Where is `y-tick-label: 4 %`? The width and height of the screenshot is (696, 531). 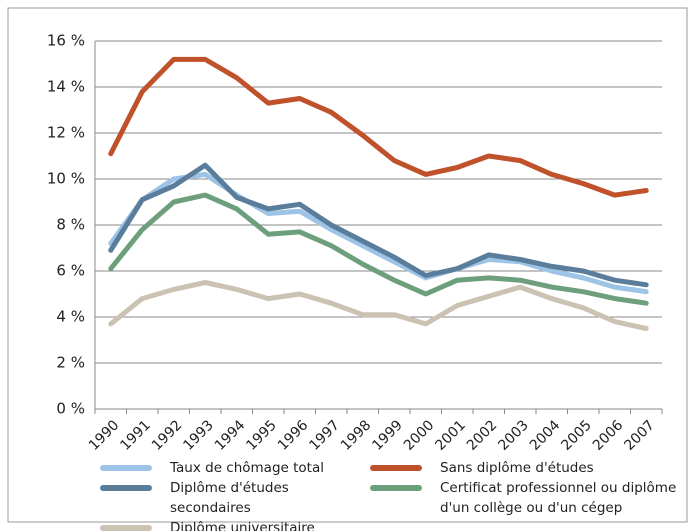
y-tick-label: 4 % is located at coordinates (70, 317).